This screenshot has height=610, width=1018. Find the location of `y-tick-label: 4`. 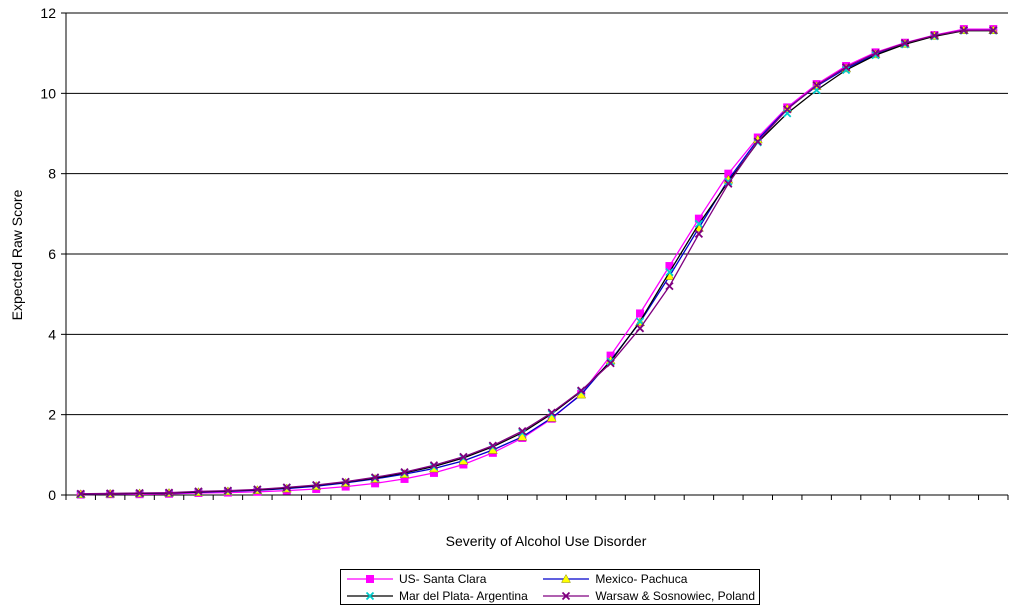

y-tick-label: 4 is located at coordinates (52, 334).